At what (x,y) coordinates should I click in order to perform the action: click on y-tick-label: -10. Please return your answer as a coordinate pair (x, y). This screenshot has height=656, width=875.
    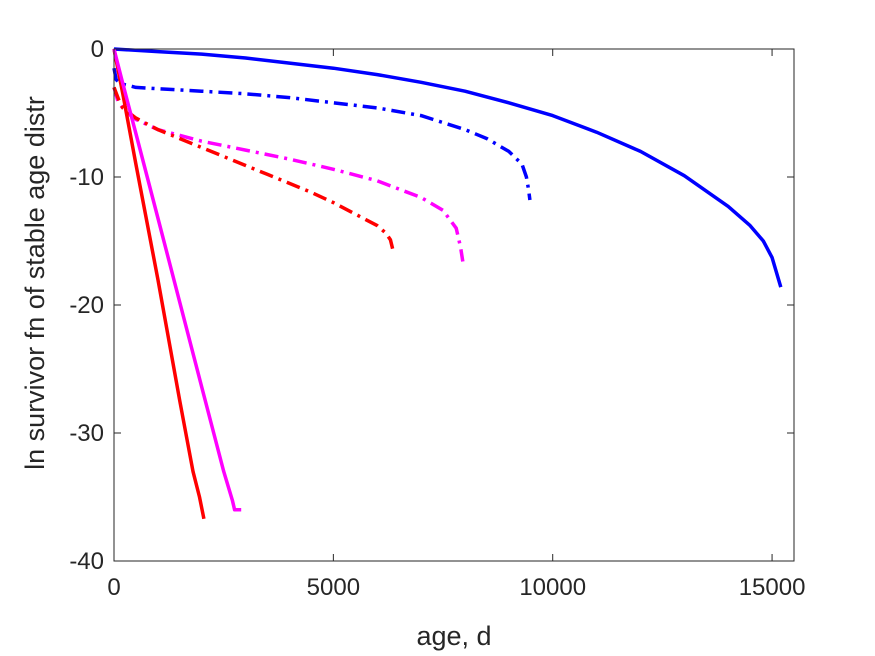
    Looking at the image, I should click on (86, 177).